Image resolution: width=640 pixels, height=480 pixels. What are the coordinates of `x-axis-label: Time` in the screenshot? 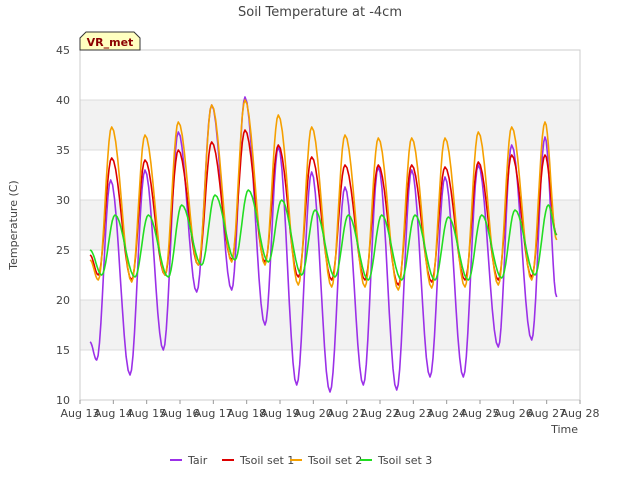 It's located at (564, 429).